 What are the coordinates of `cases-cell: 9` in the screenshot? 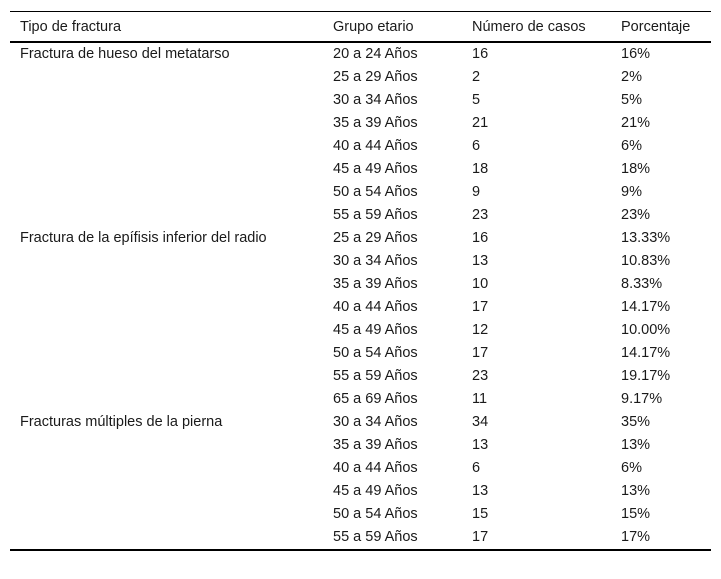 It's located at (476, 192).